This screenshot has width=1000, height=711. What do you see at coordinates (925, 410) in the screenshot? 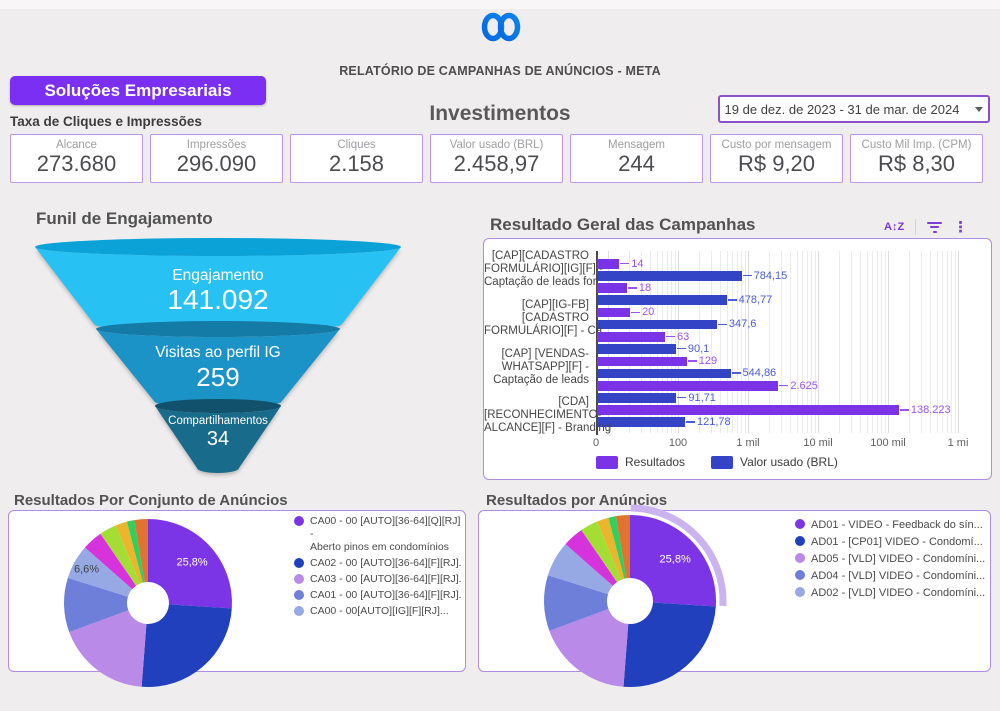
I see `bar-value-label: 138.223` at bounding box center [925, 410].